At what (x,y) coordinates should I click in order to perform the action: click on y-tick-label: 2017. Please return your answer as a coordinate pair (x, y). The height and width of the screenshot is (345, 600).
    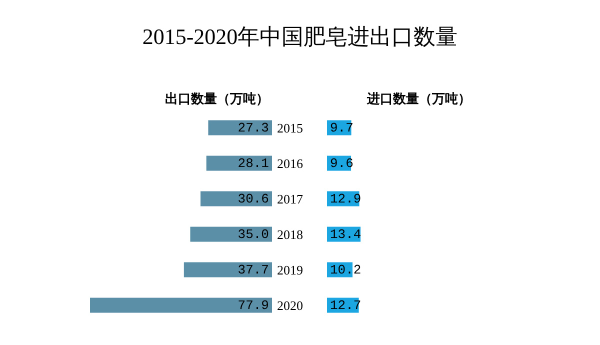
    Looking at the image, I should click on (290, 198).